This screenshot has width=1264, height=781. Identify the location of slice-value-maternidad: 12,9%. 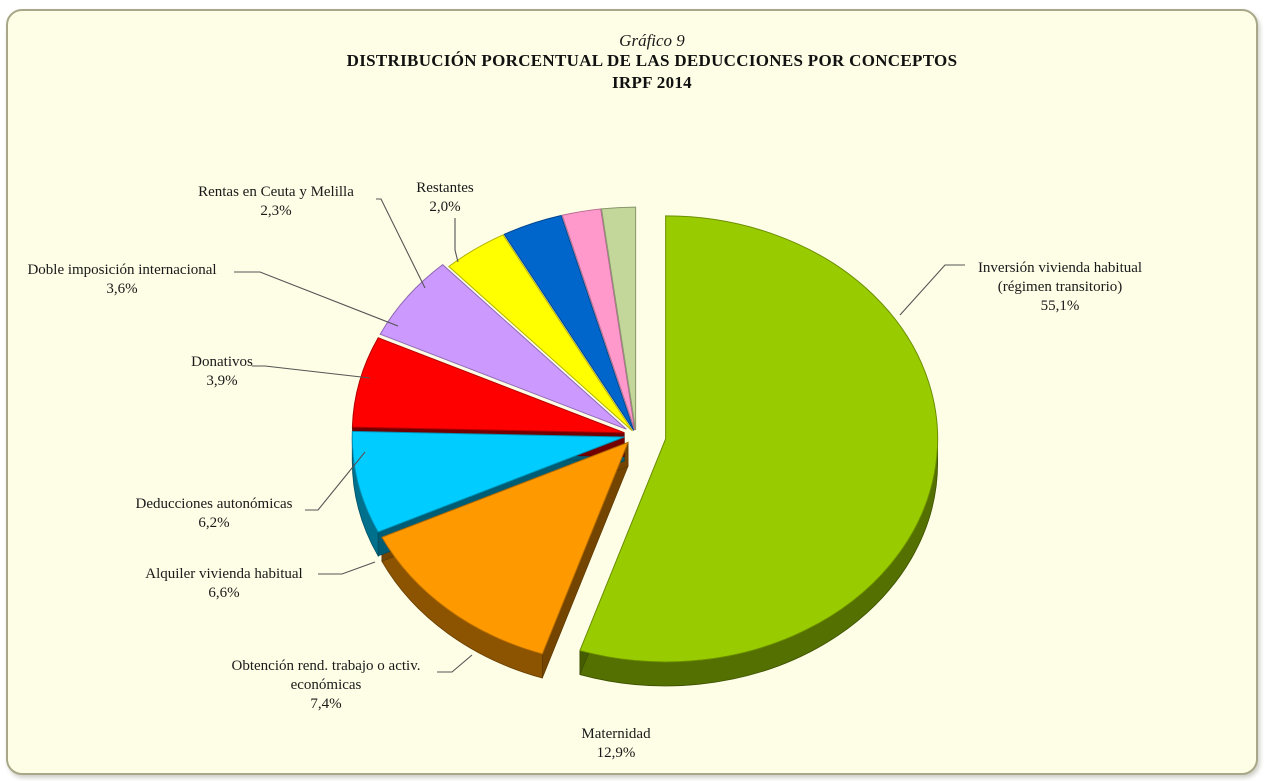
(616, 753).